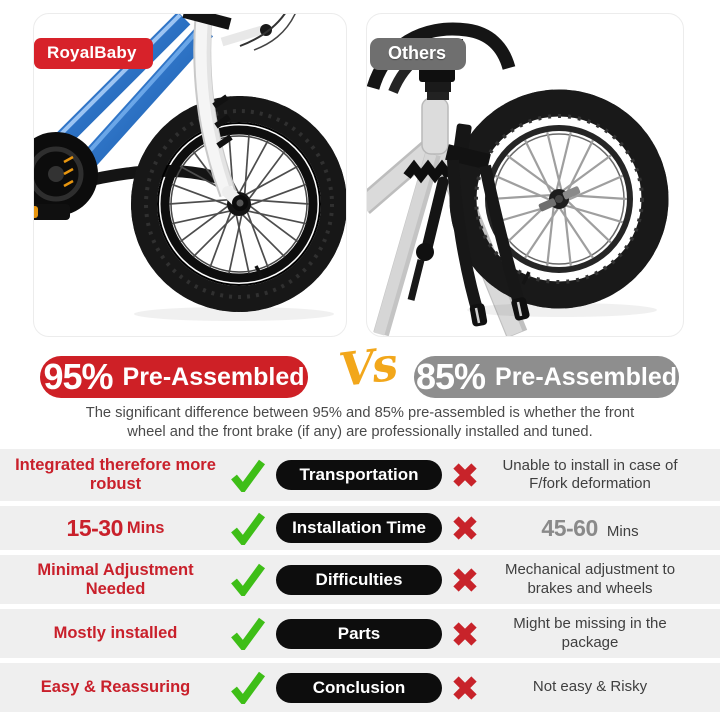 The height and width of the screenshot is (720, 720). I want to click on advantage-text: Minimal Adjustment Needed, so click(115, 579).